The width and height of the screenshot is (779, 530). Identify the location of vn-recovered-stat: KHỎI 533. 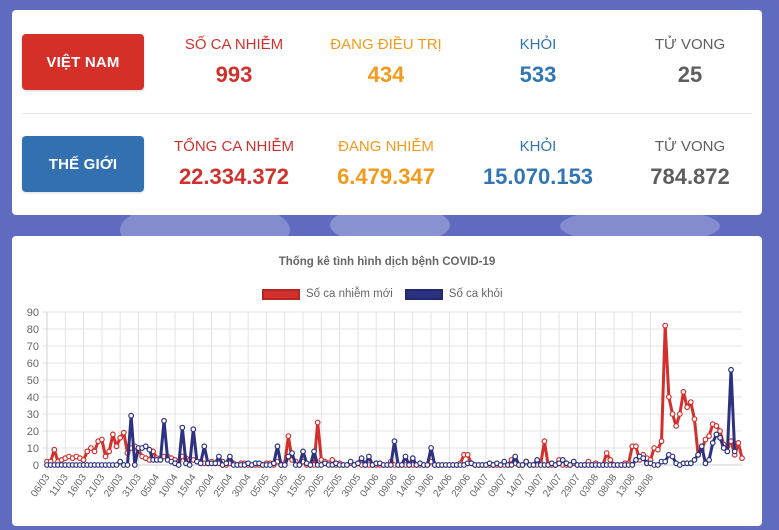
(538, 62).